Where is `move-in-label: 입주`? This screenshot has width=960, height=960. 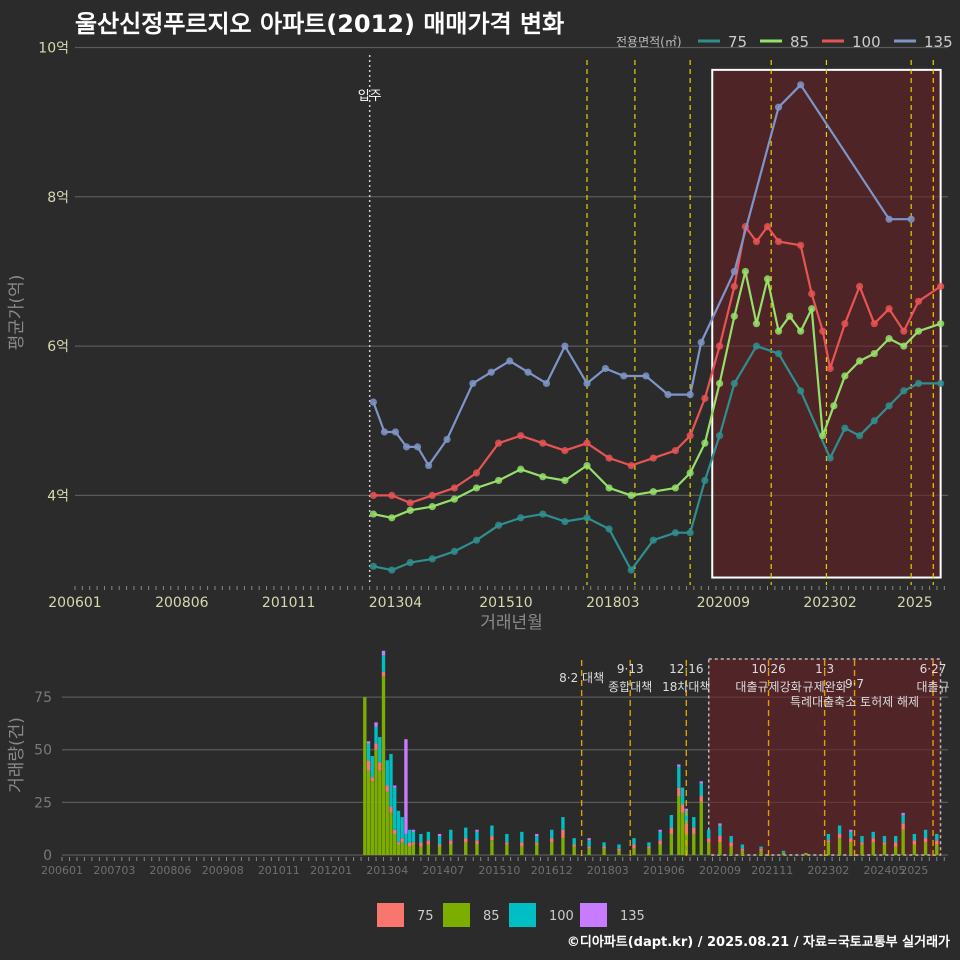
move-in-label: 입주 is located at coordinates (370, 96).